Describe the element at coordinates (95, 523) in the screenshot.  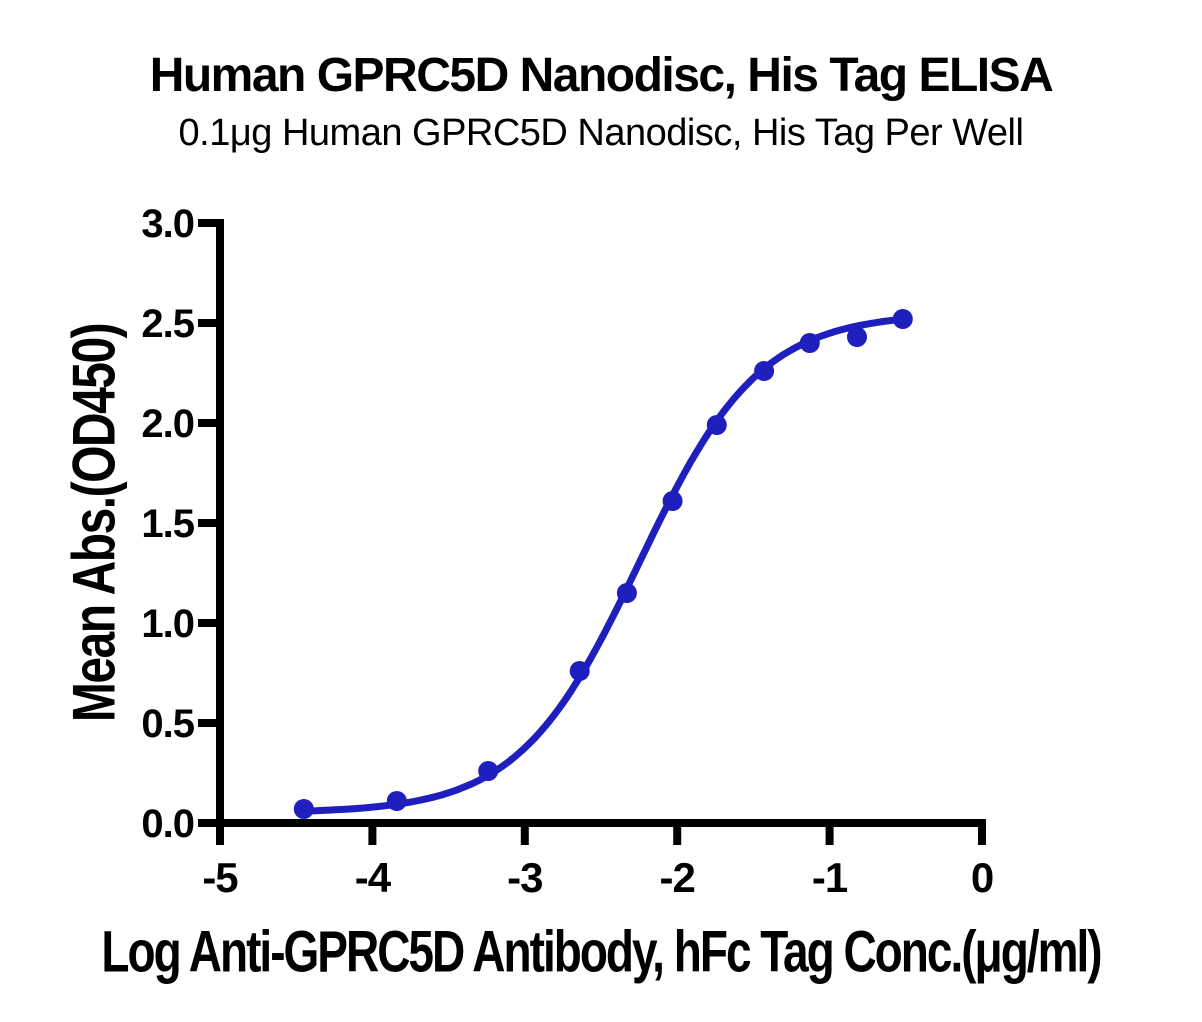
I see `y-axis-title: Mean Abs.(OD450)` at that location.